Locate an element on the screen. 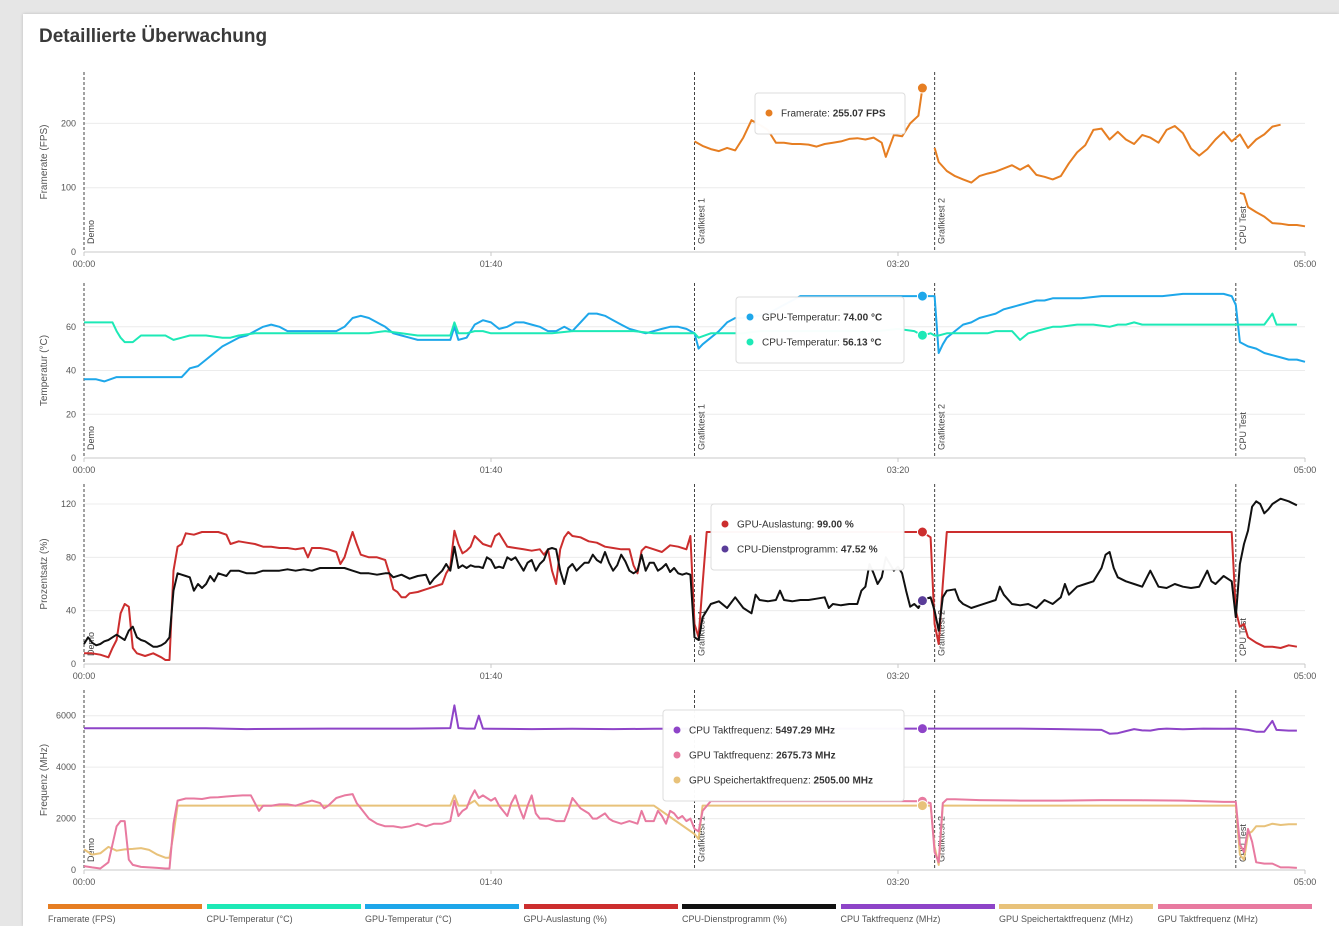 This screenshot has width=1339, height=926. legend-label: GPU Taktfrequenz (MHz) is located at coordinates (1207, 919).